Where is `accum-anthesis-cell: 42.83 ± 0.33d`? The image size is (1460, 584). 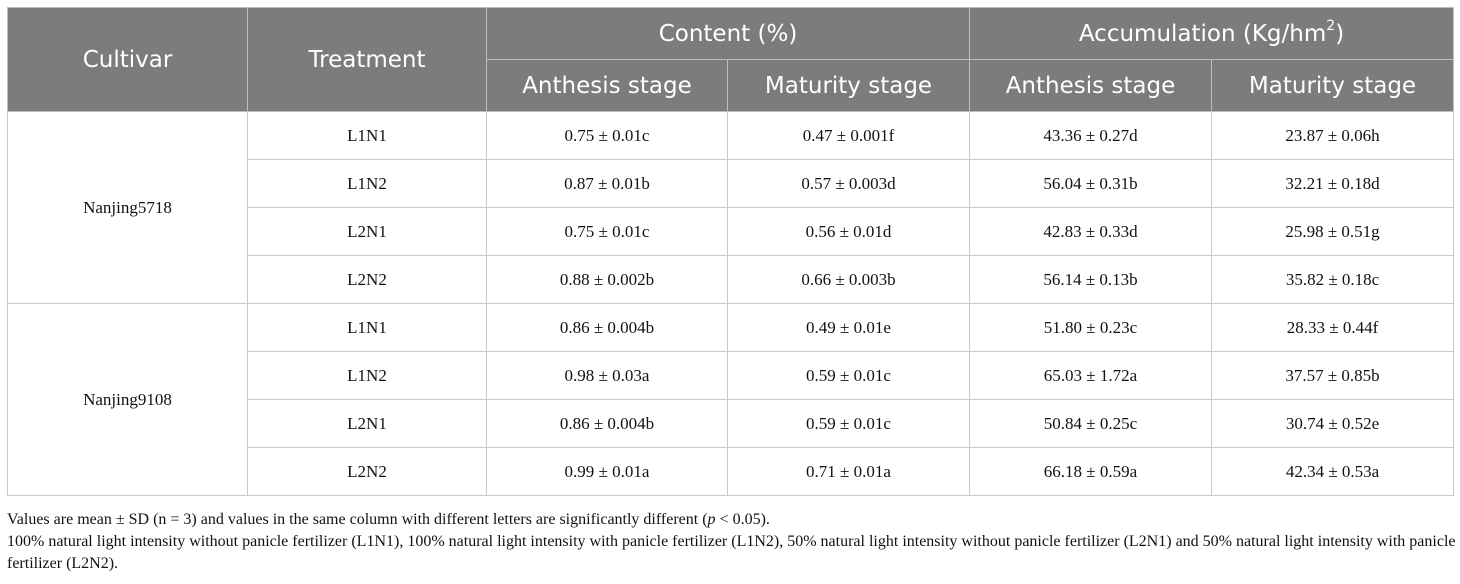 accum-anthesis-cell: 42.83 ± 0.33d is located at coordinates (1090, 231).